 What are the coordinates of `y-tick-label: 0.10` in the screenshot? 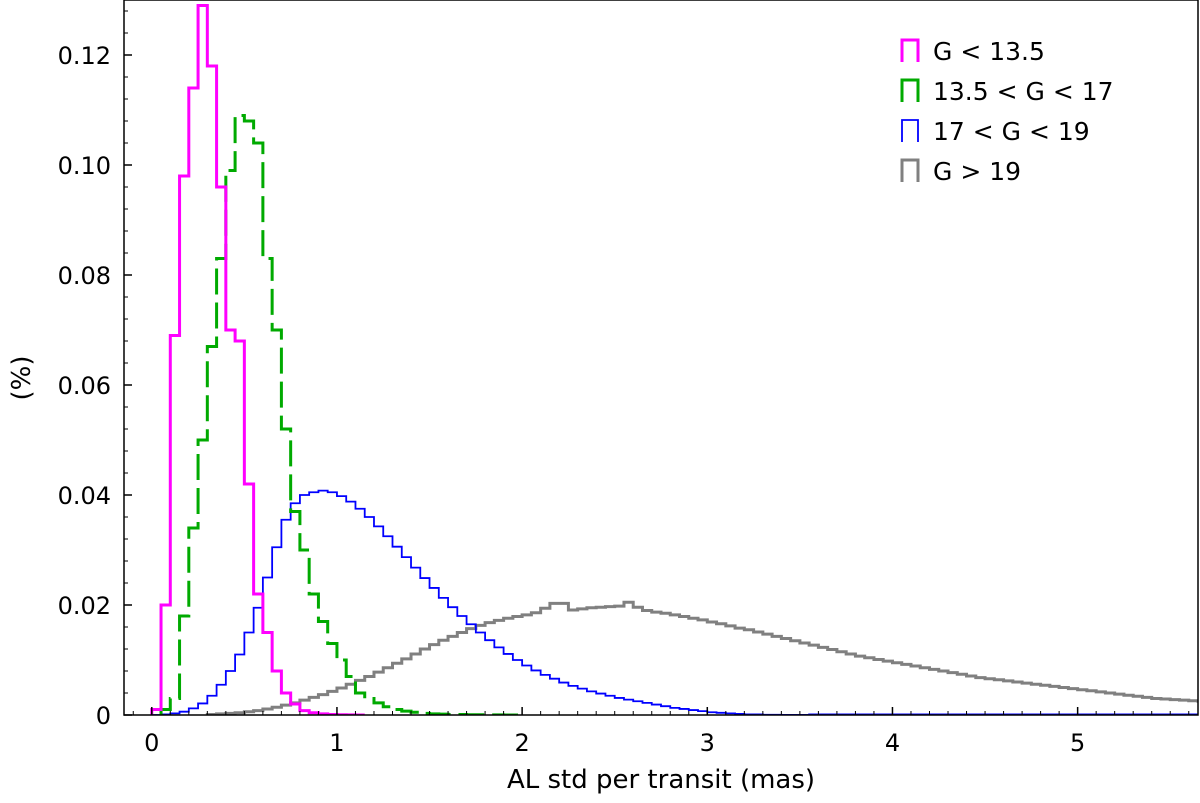 It's located at (84, 166).